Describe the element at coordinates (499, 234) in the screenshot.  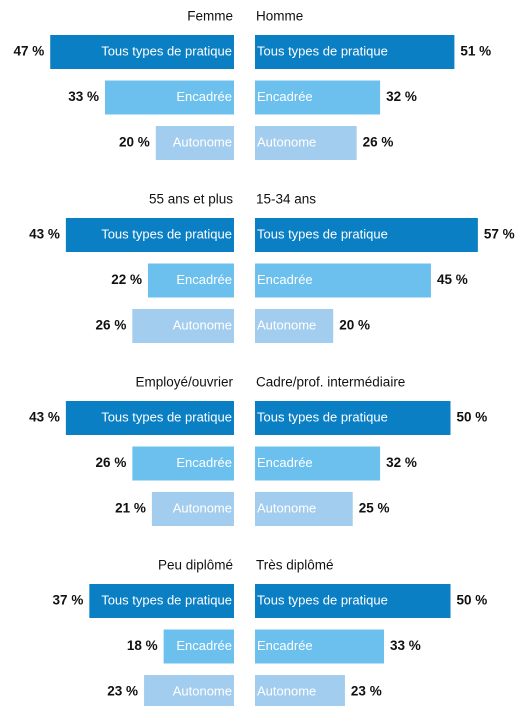
I see `value-label: 57 %` at that location.